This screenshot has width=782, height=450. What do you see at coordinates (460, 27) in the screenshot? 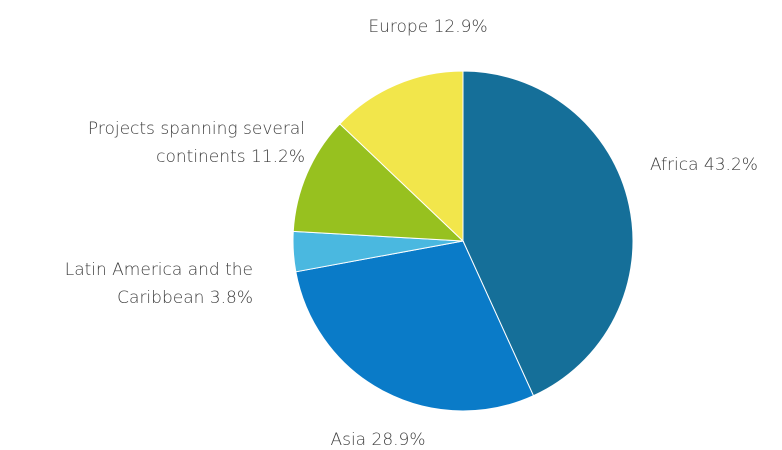
I see `value-label: 12.9%` at bounding box center [460, 27].